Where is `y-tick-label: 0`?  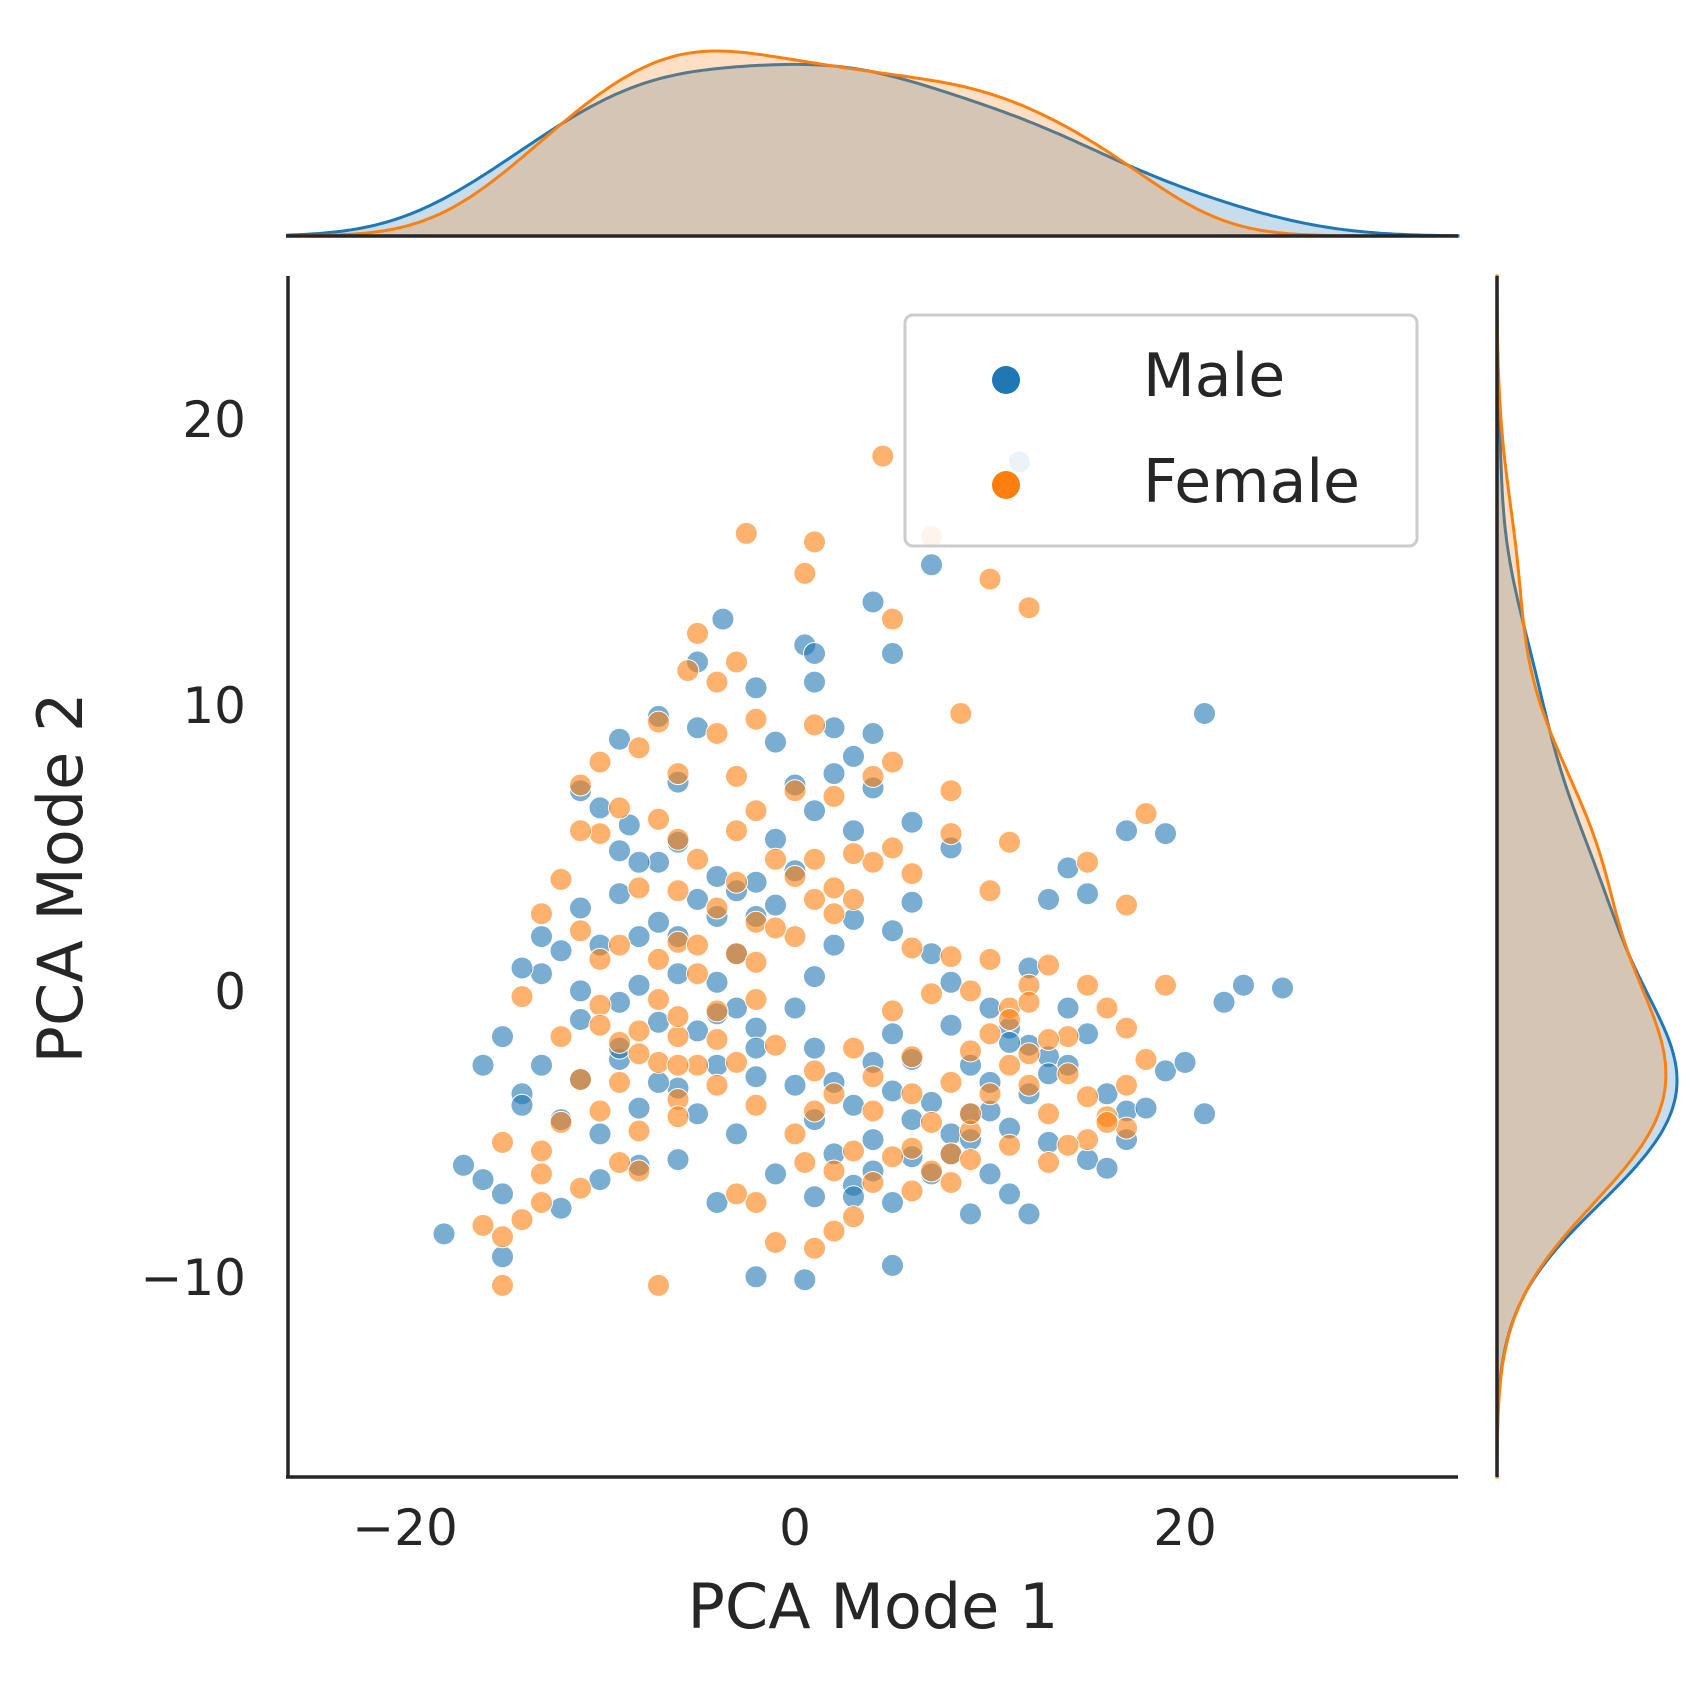
y-tick-label: 0 is located at coordinates (230, 992).